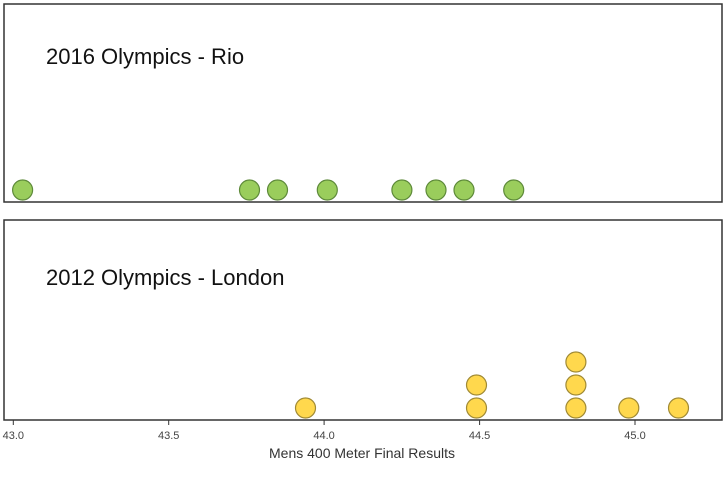 This screenshot has width=725, height=477. I want to click on panel-london-dots, so click(492, 385).